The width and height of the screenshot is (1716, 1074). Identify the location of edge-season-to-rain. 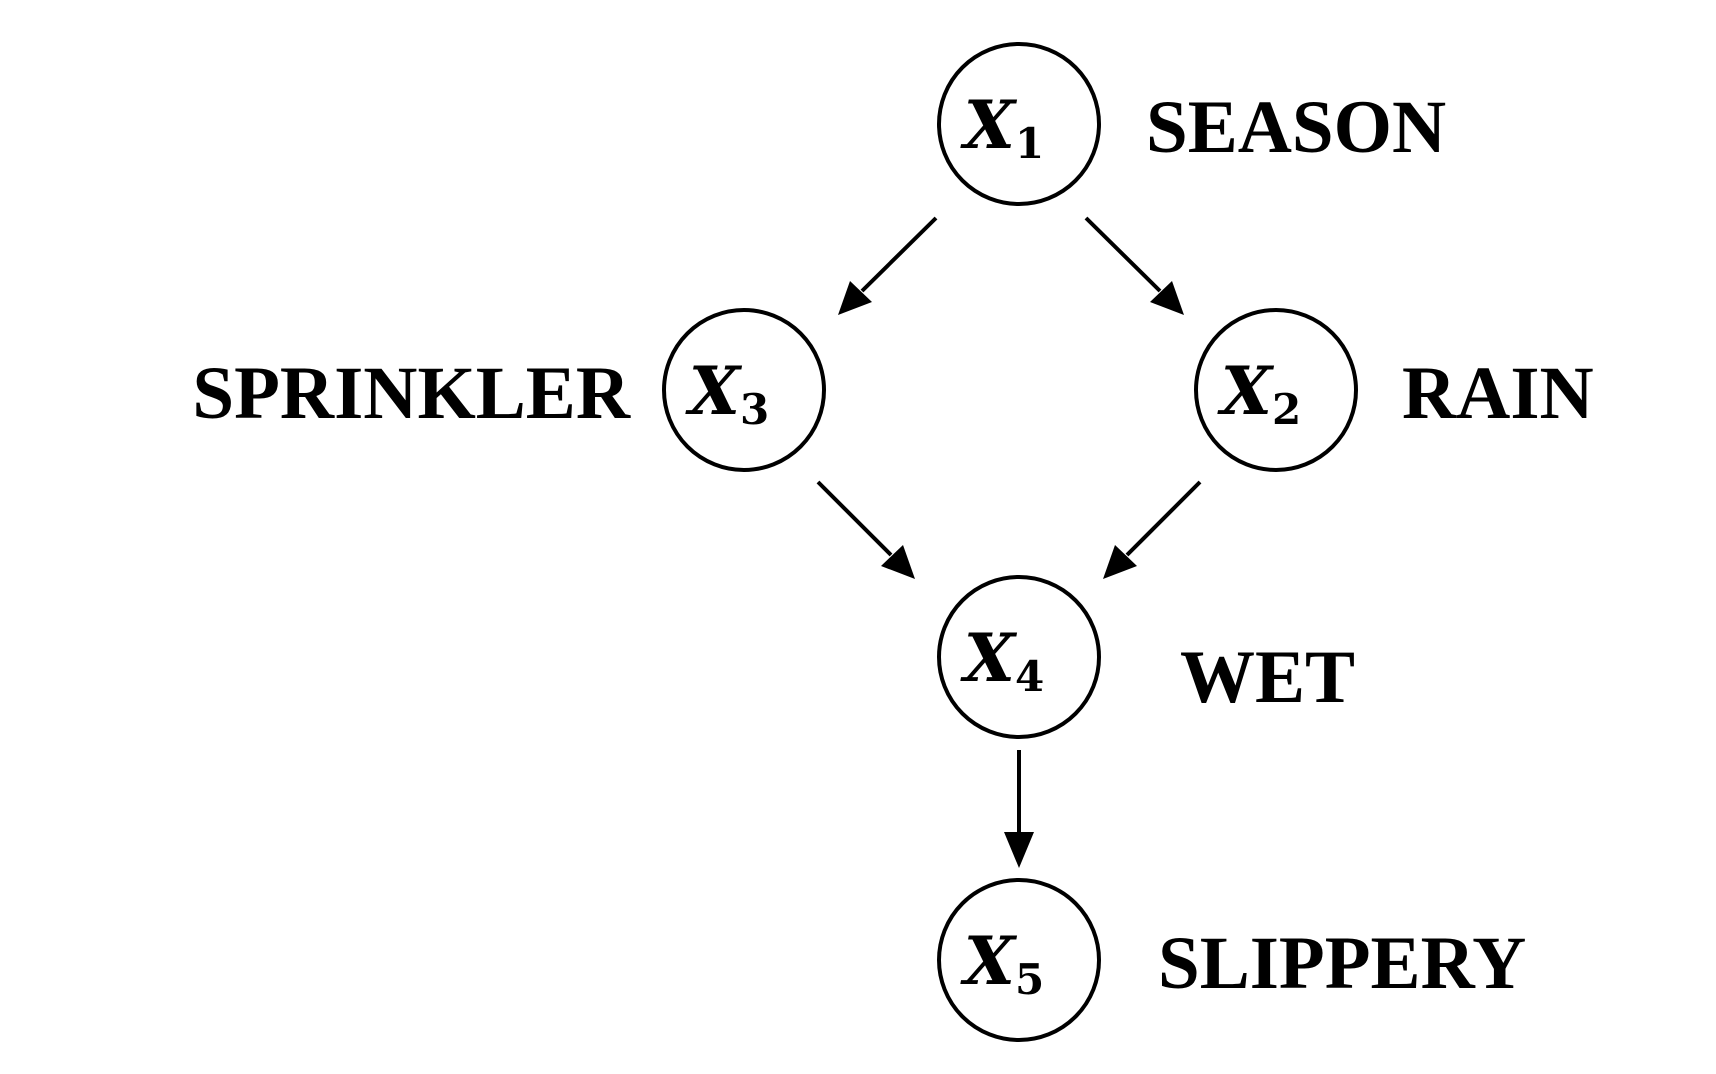
(1134, 265).